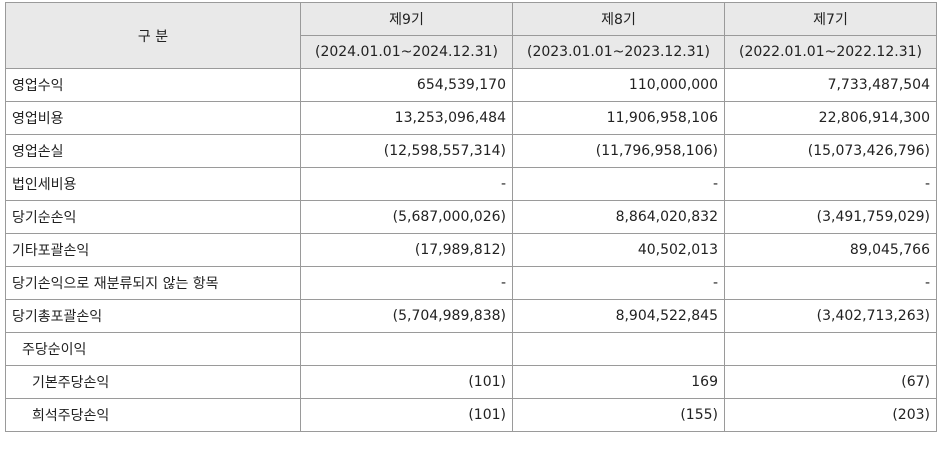 Image resolution: width=940 pixels, height=453 pixels. Describe the element at coordinates (830, 316) in the screenshot. I see `row-value: (3,402,713,263)` at that location.